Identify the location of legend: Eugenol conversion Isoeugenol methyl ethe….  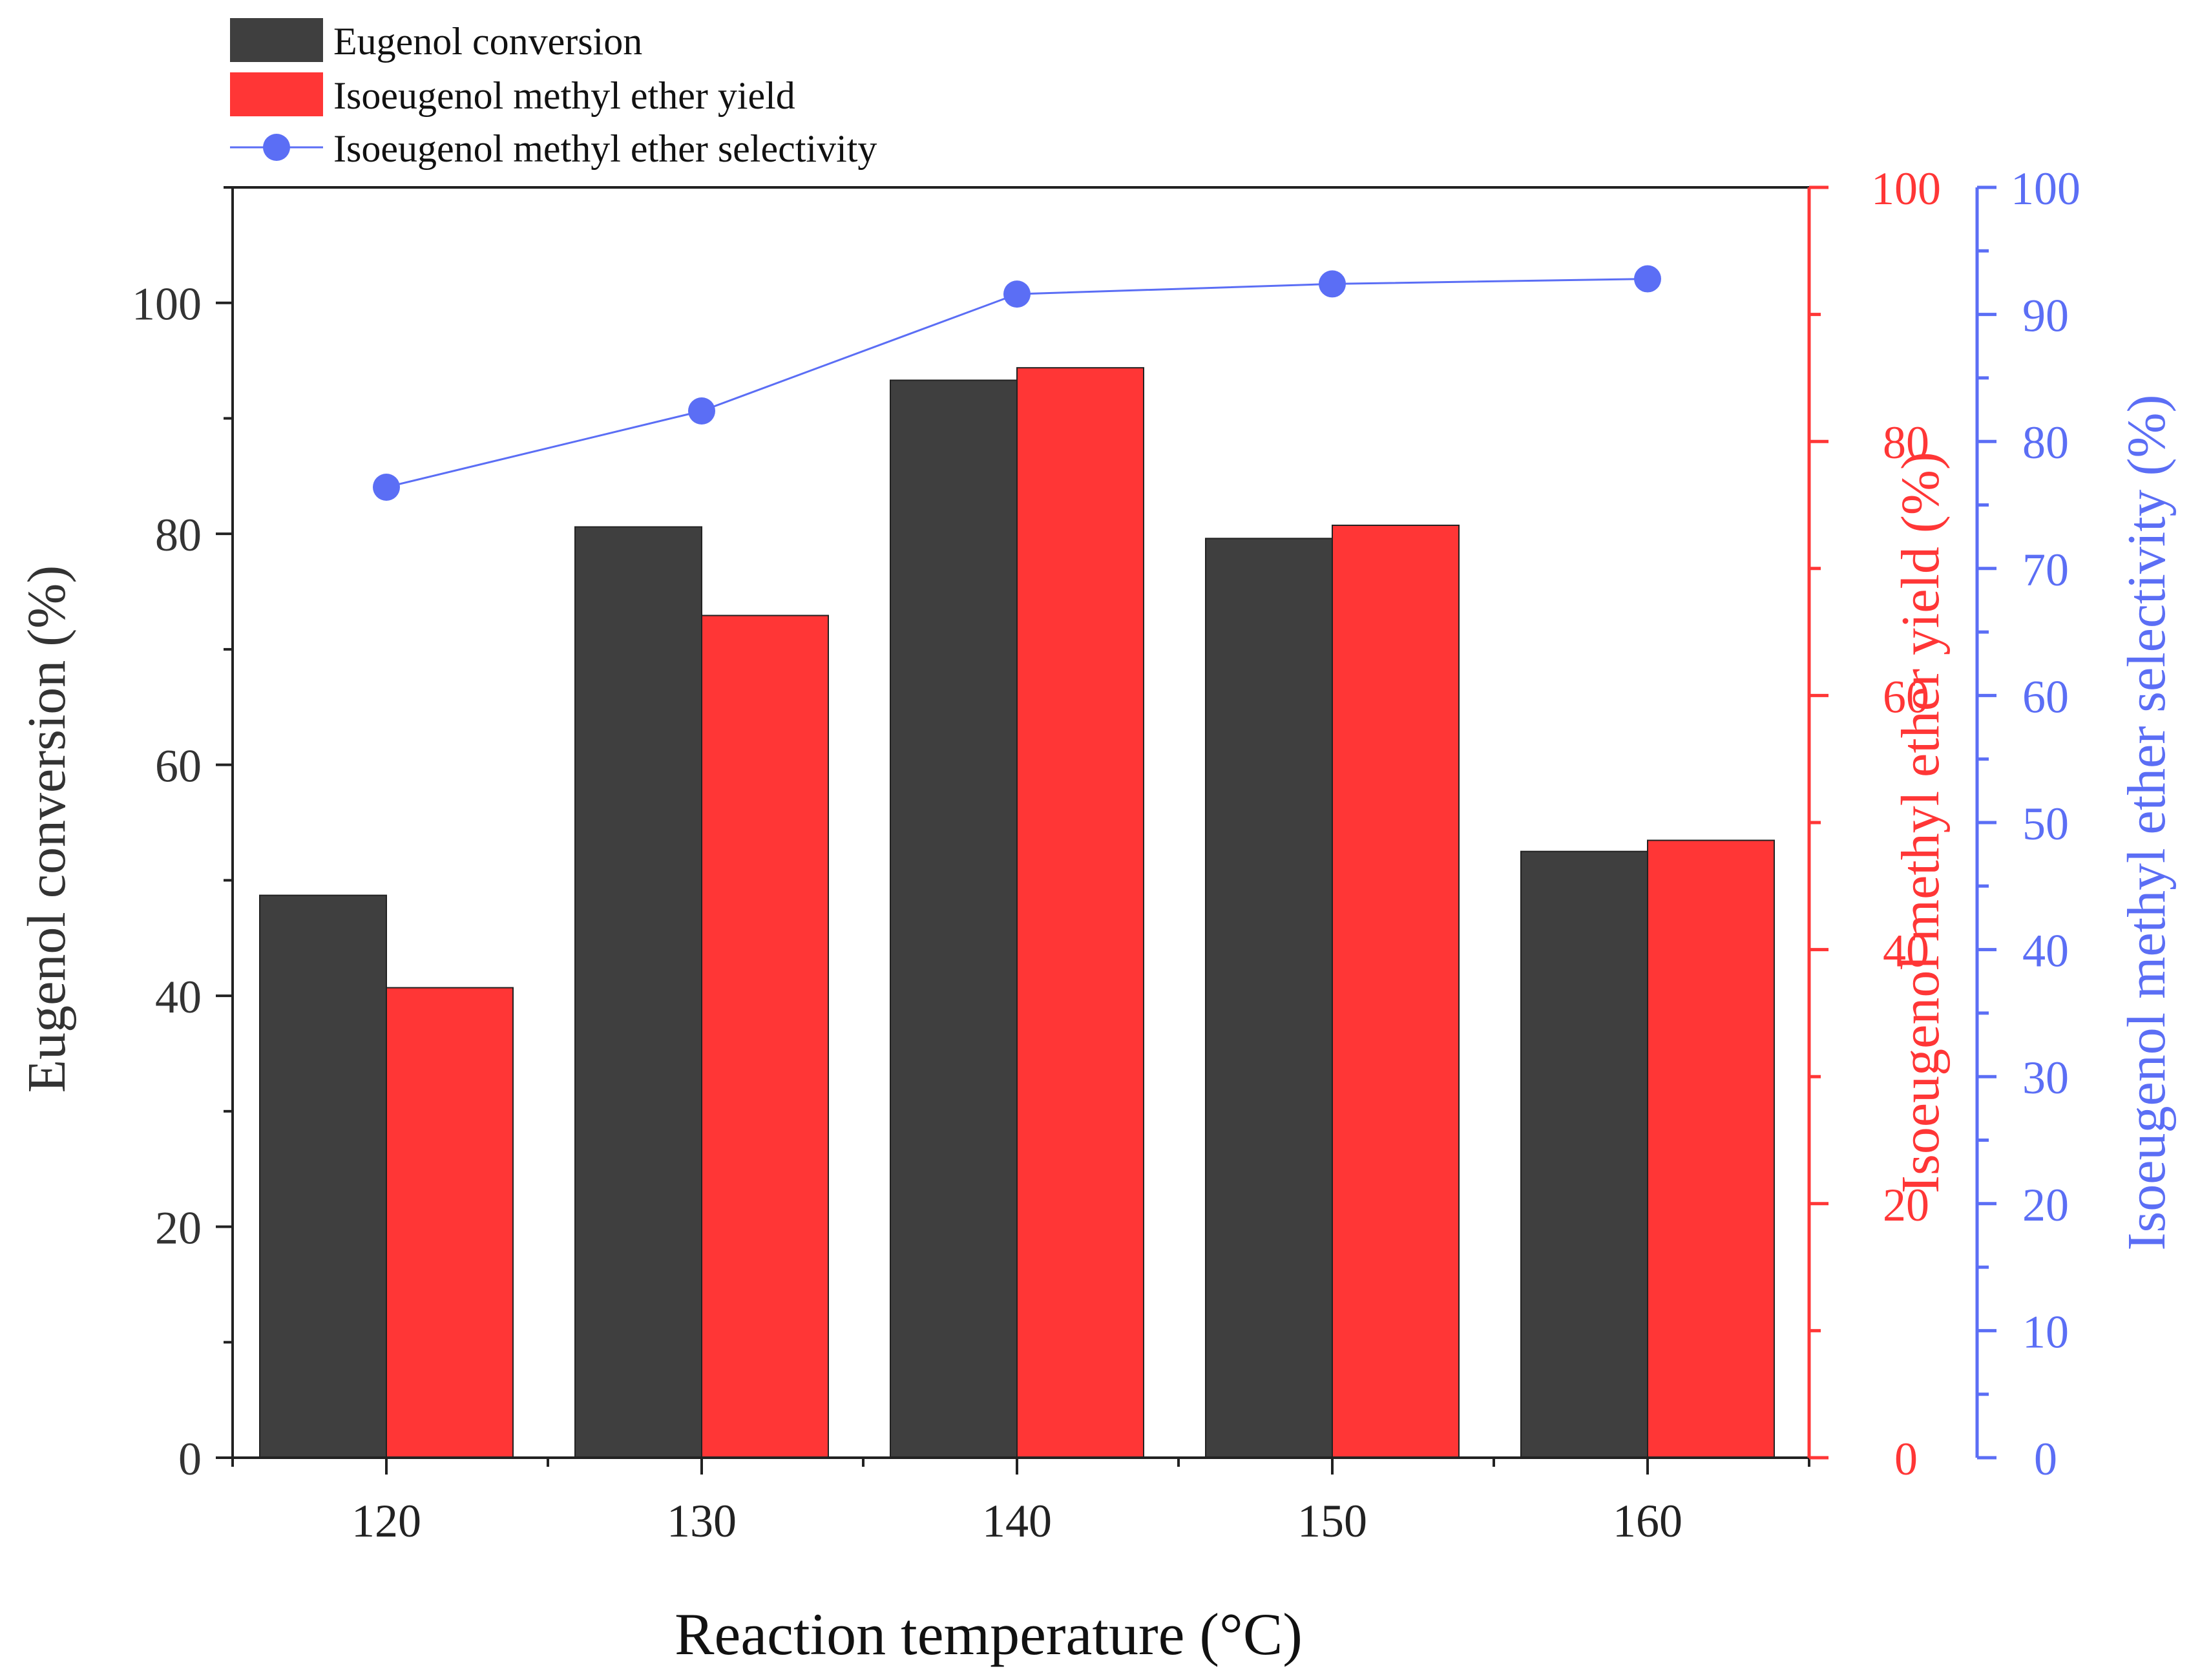
(553, 94).